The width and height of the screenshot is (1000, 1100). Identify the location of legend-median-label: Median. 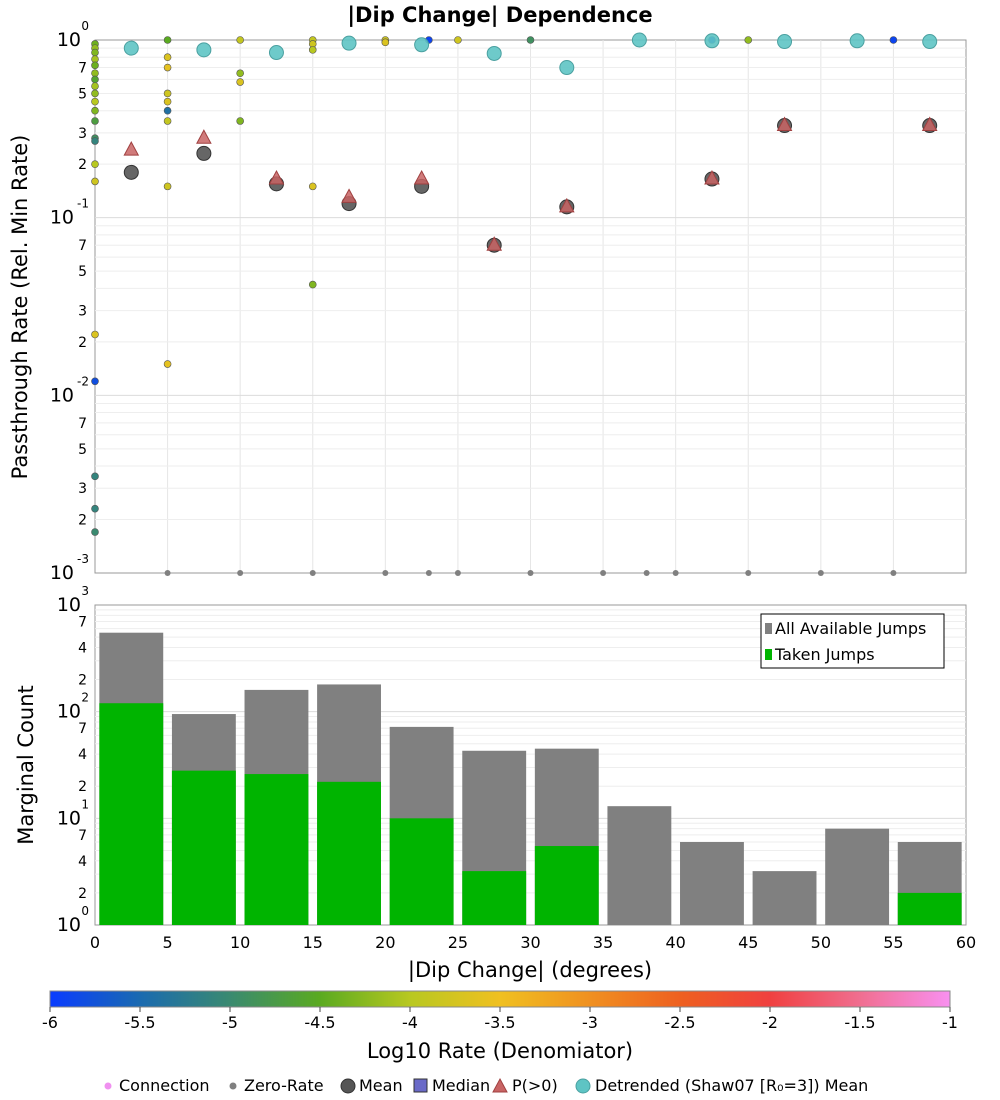
(461, 1085).